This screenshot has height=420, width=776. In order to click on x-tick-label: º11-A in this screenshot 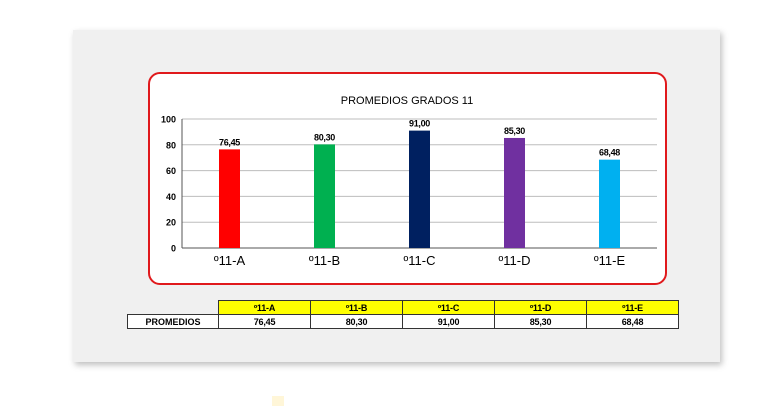, I will do `click(230, 260)`.